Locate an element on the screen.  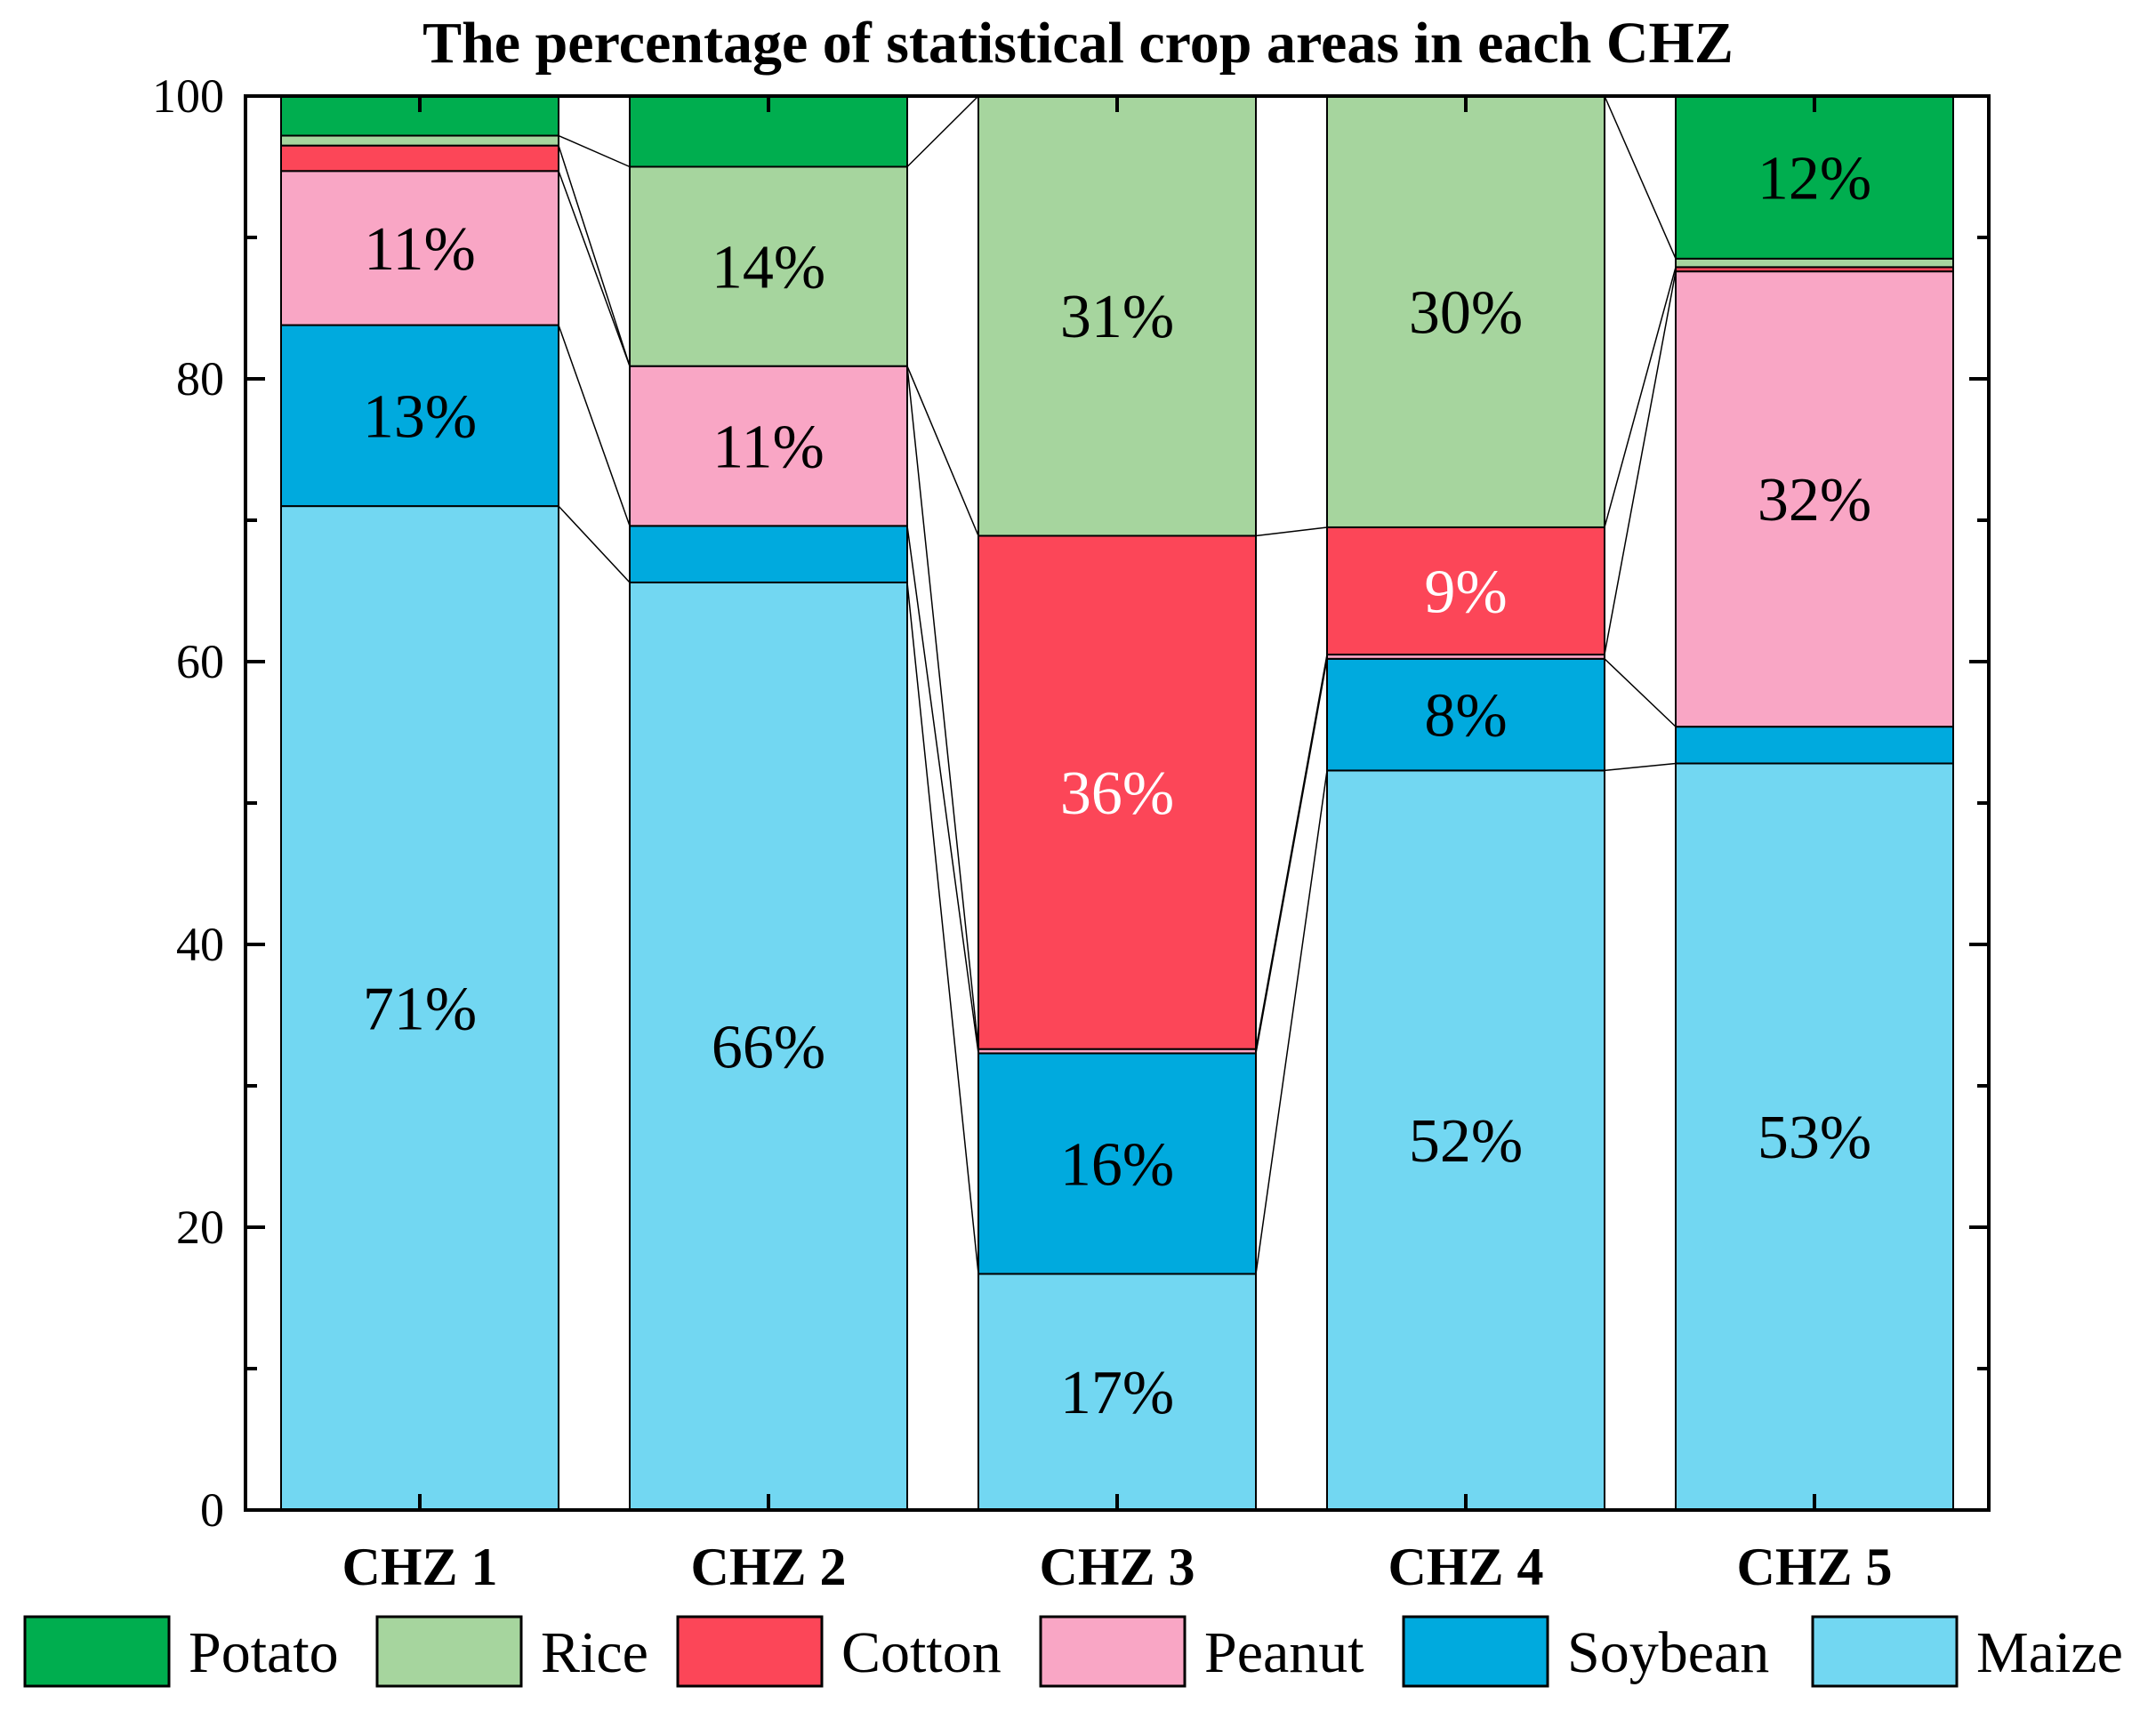
connector-chz-3-maize is located at coordinates (1292, 1022).